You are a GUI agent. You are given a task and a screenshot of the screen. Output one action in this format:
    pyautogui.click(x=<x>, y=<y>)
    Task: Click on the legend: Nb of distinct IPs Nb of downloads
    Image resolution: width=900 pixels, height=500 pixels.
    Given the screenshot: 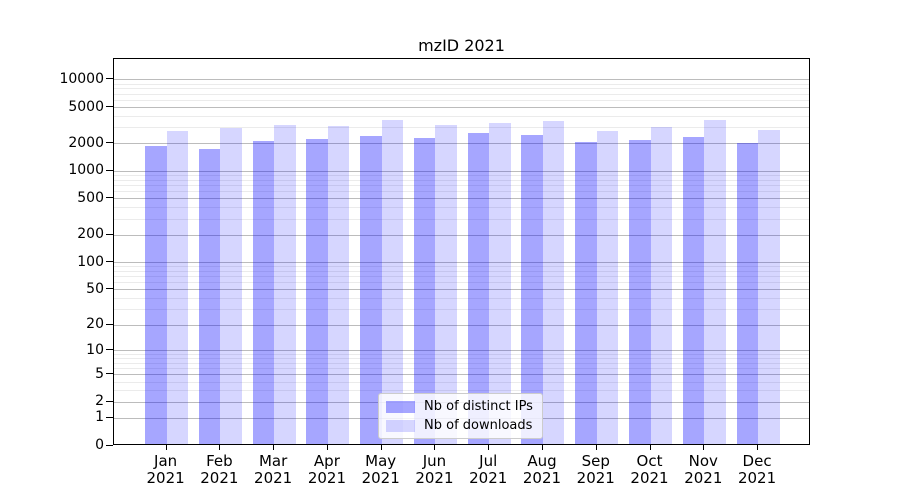 What is the action you would take?
    pyautogui.click(x=460, y=416)
    